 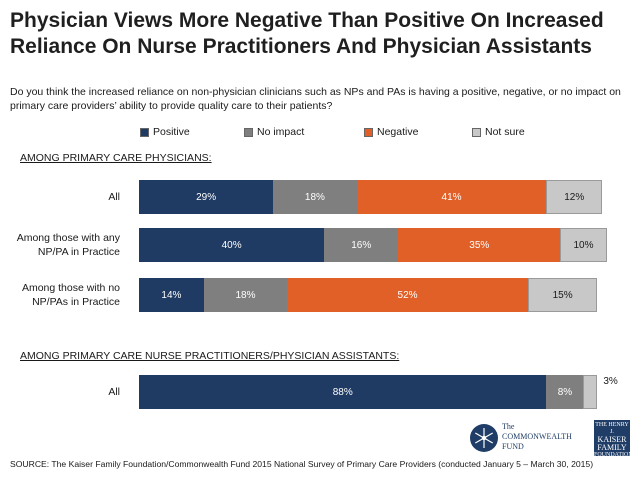 What do you see at coordinates (612, 428) in the screenshot?
I see `kff-logo-line-1: THE HENRY J.` at bounding box center [612, 428].